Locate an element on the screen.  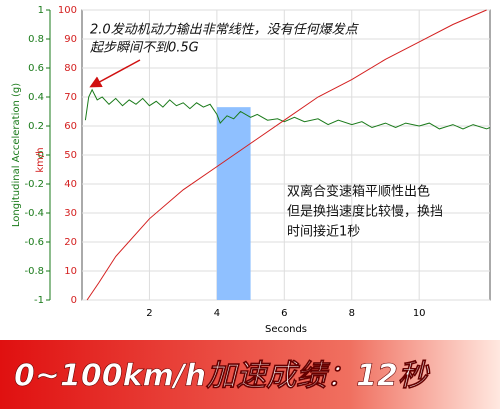
y2-tick-label: 50 is located at coordinates (70, 155).